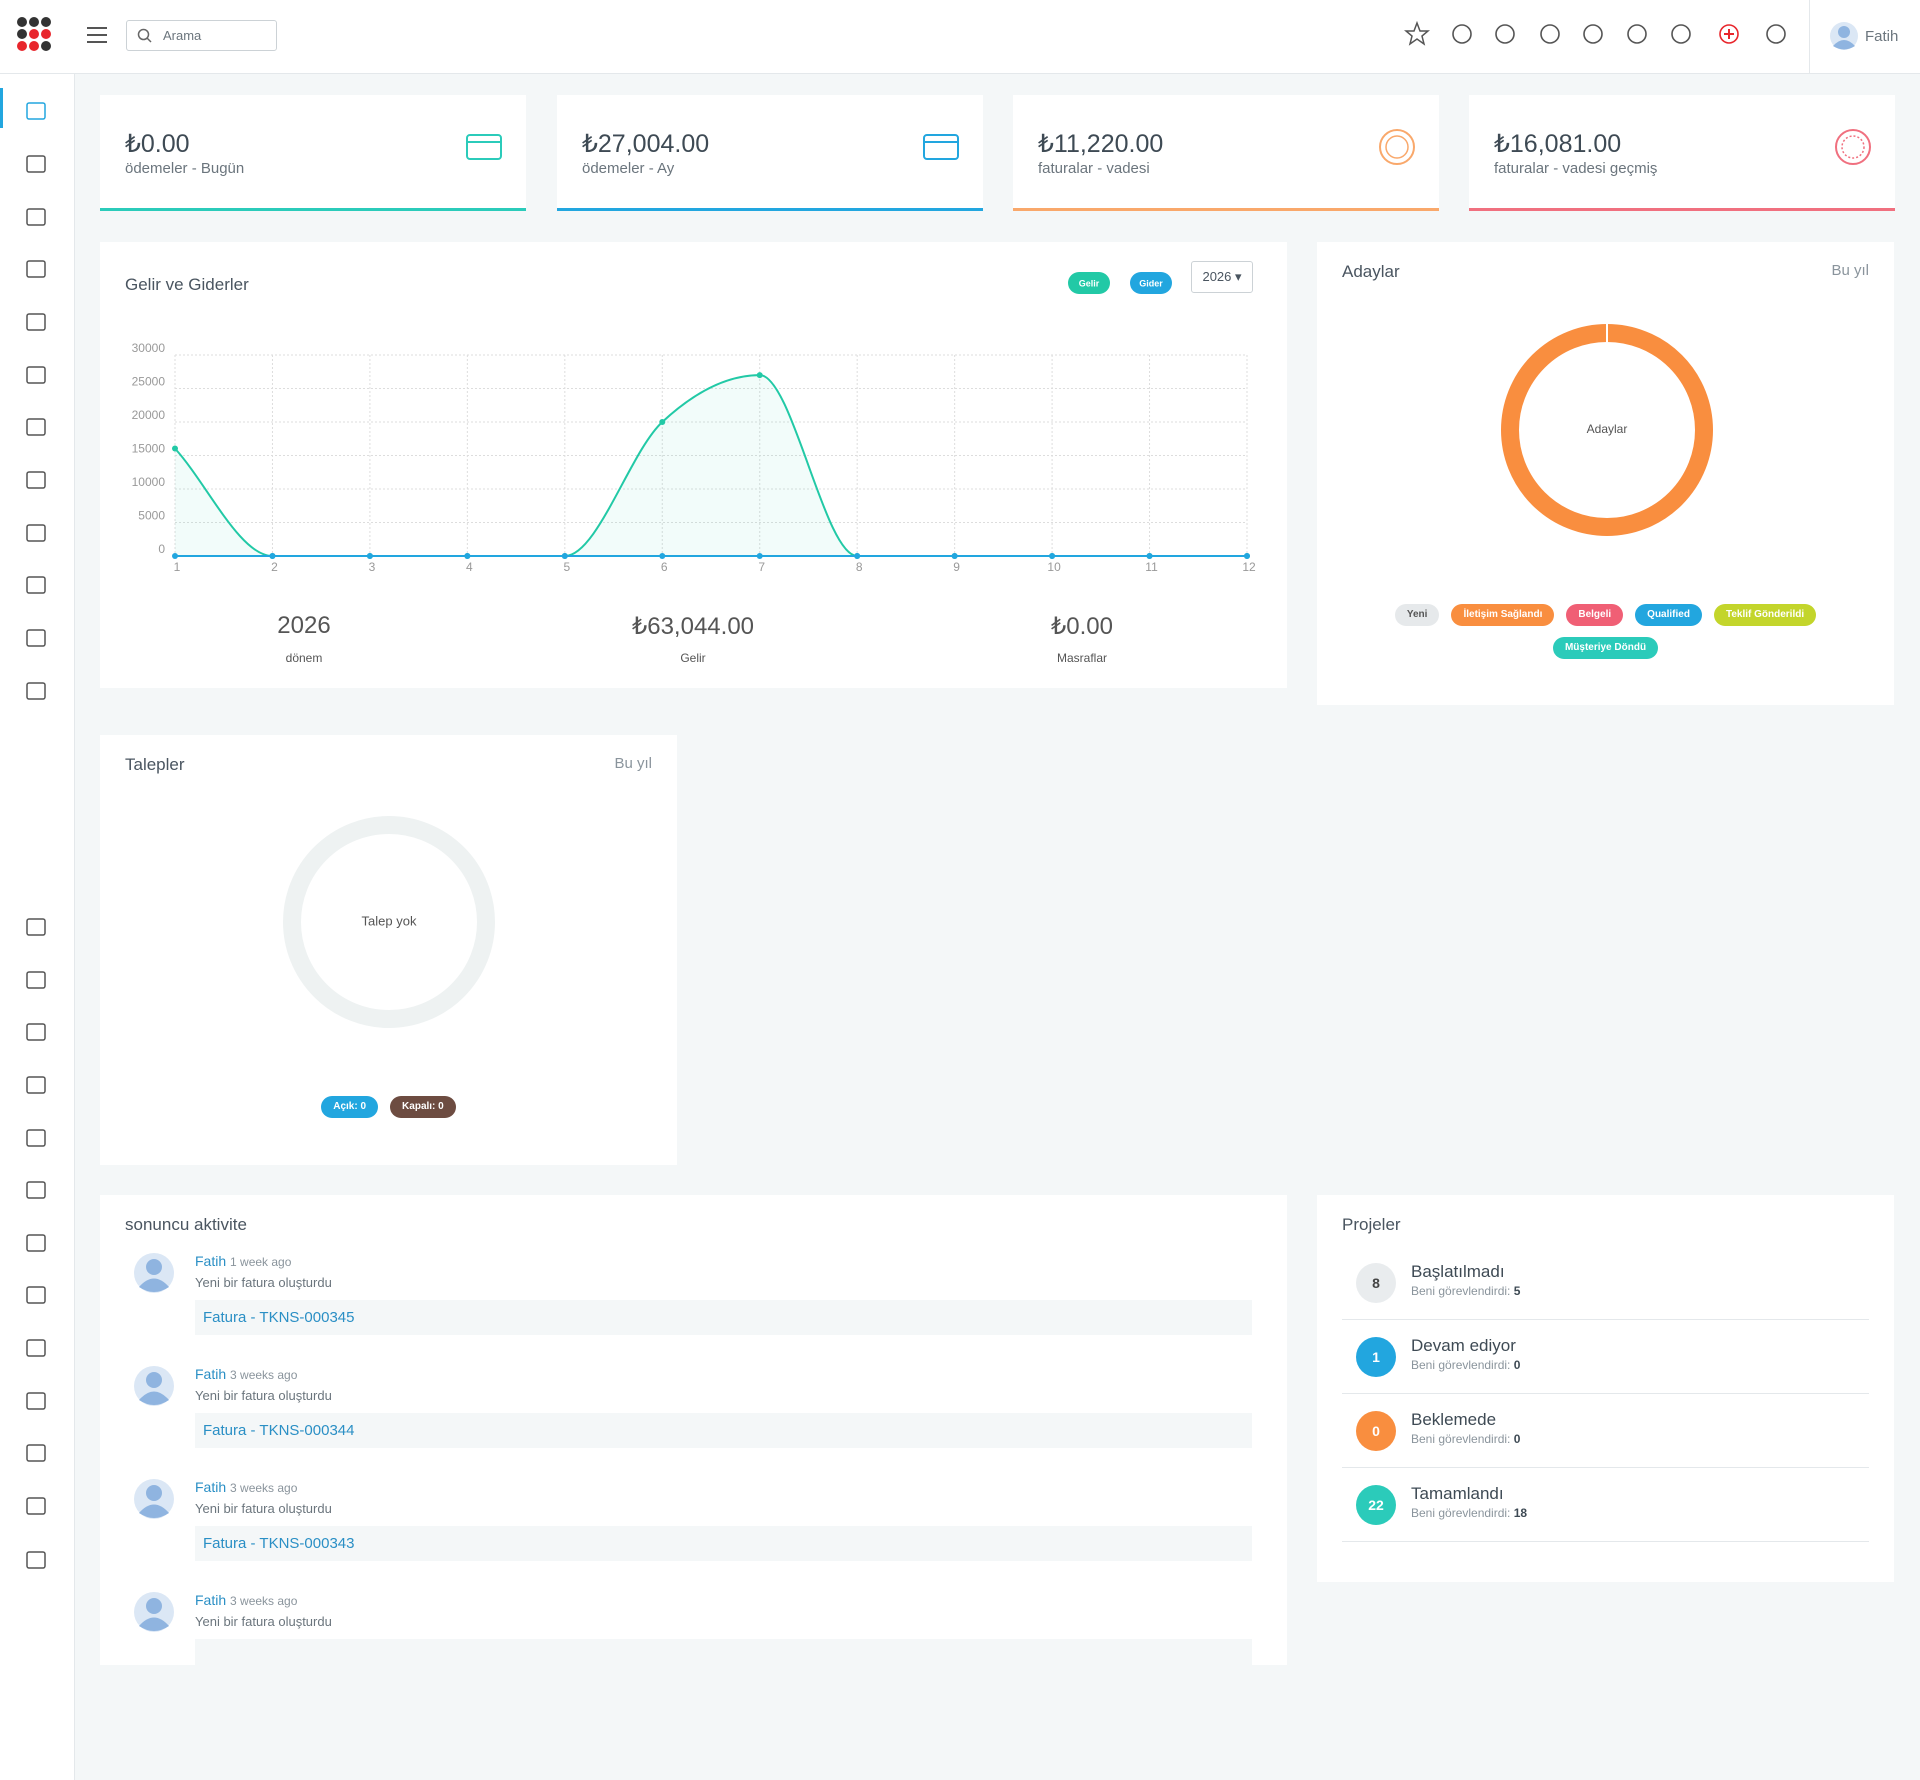 Image resolution: width=1920 pixels, height=1780 pixels. Describe the element at coordinates (1558, 144) in the screenshot. I see `stat-amount: ₺16,081.00` at that location.